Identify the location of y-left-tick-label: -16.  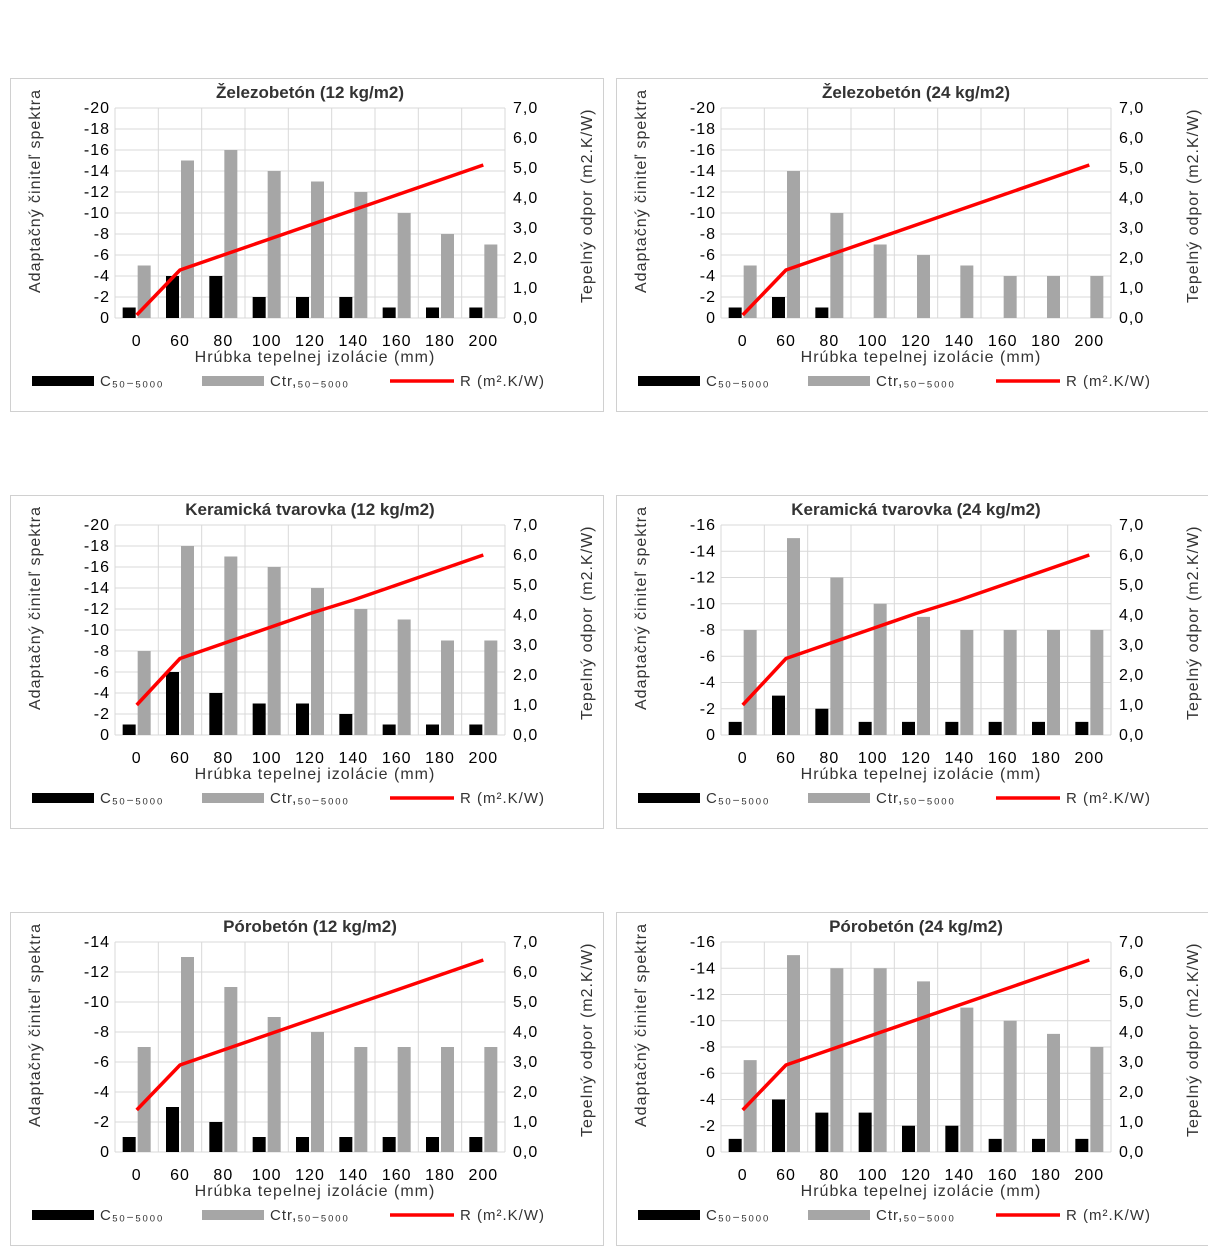
(97, 567).